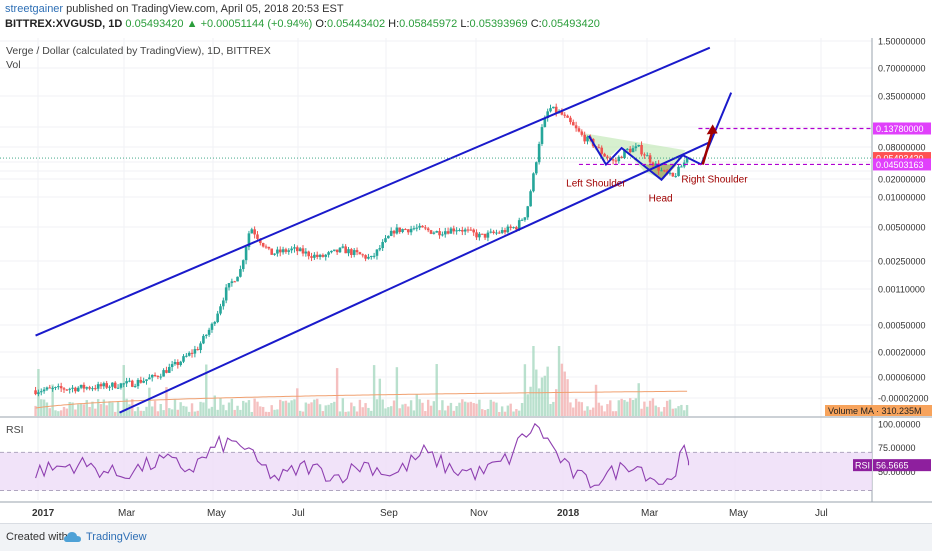  Describe the element at coordinates (356, 24) in the screenshot. I see `open-value: 0.05443402` at that location.